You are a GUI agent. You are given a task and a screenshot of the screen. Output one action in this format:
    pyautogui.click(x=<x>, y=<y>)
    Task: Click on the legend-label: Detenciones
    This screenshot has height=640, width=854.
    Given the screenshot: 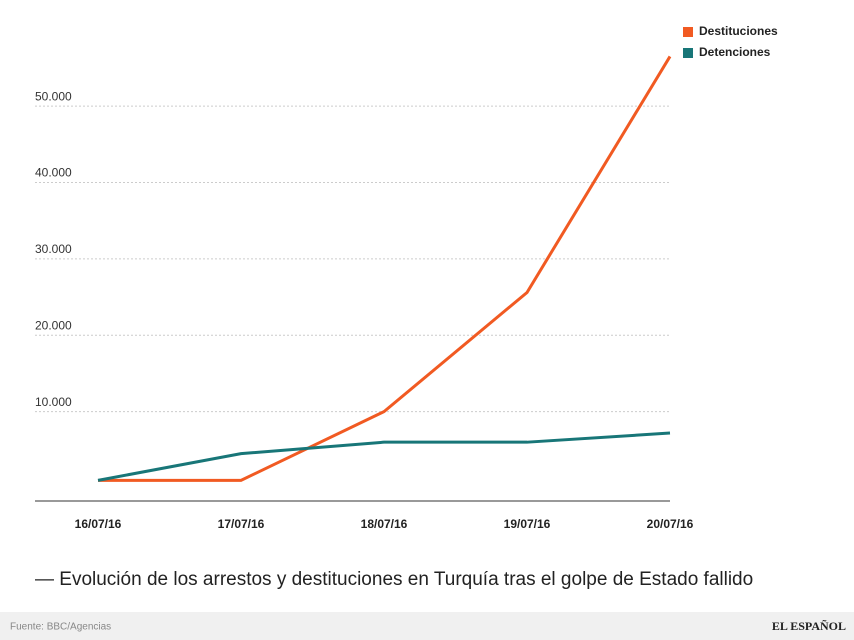 What is the action you would take?
    pyautogui.click(x=735, y=52)
    